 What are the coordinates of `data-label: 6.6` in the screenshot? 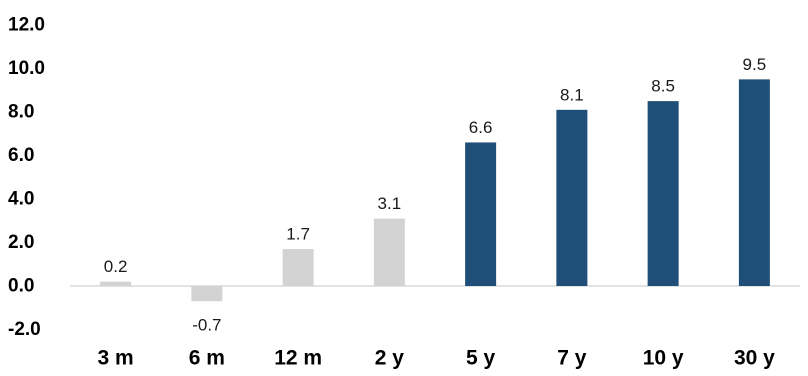 It's located at (481, 127).